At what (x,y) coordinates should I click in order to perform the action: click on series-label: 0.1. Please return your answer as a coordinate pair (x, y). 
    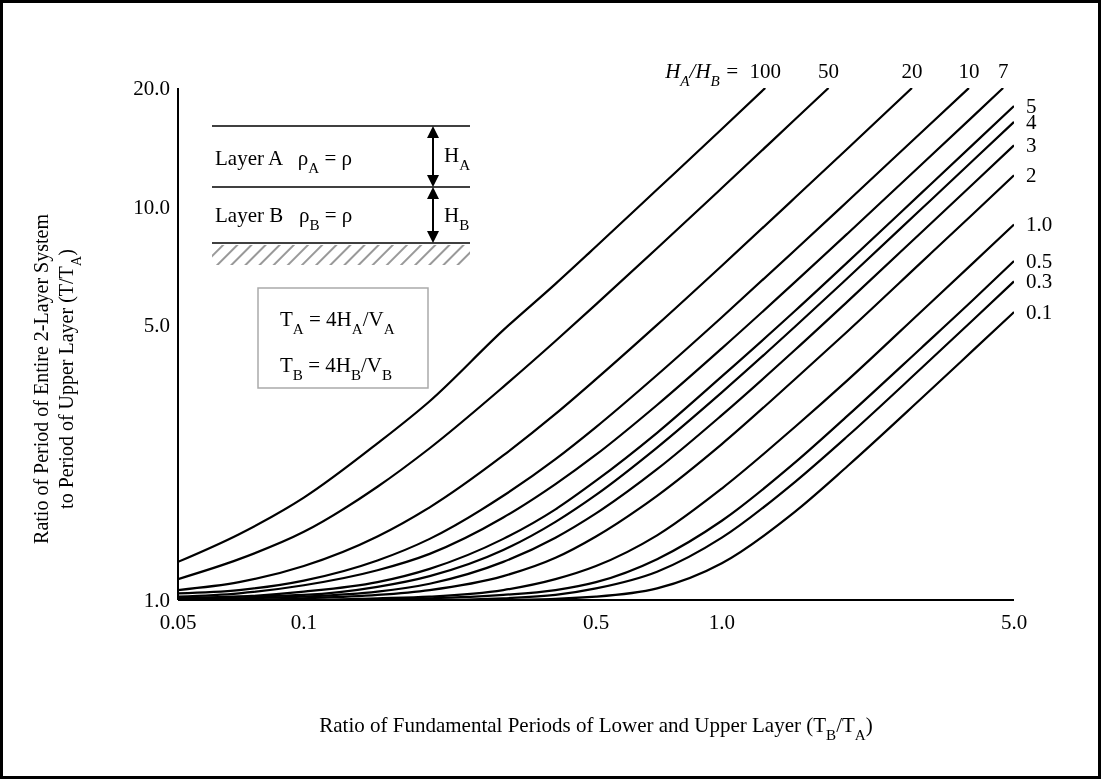
    Looking at the image, I should click on (1039, 312).